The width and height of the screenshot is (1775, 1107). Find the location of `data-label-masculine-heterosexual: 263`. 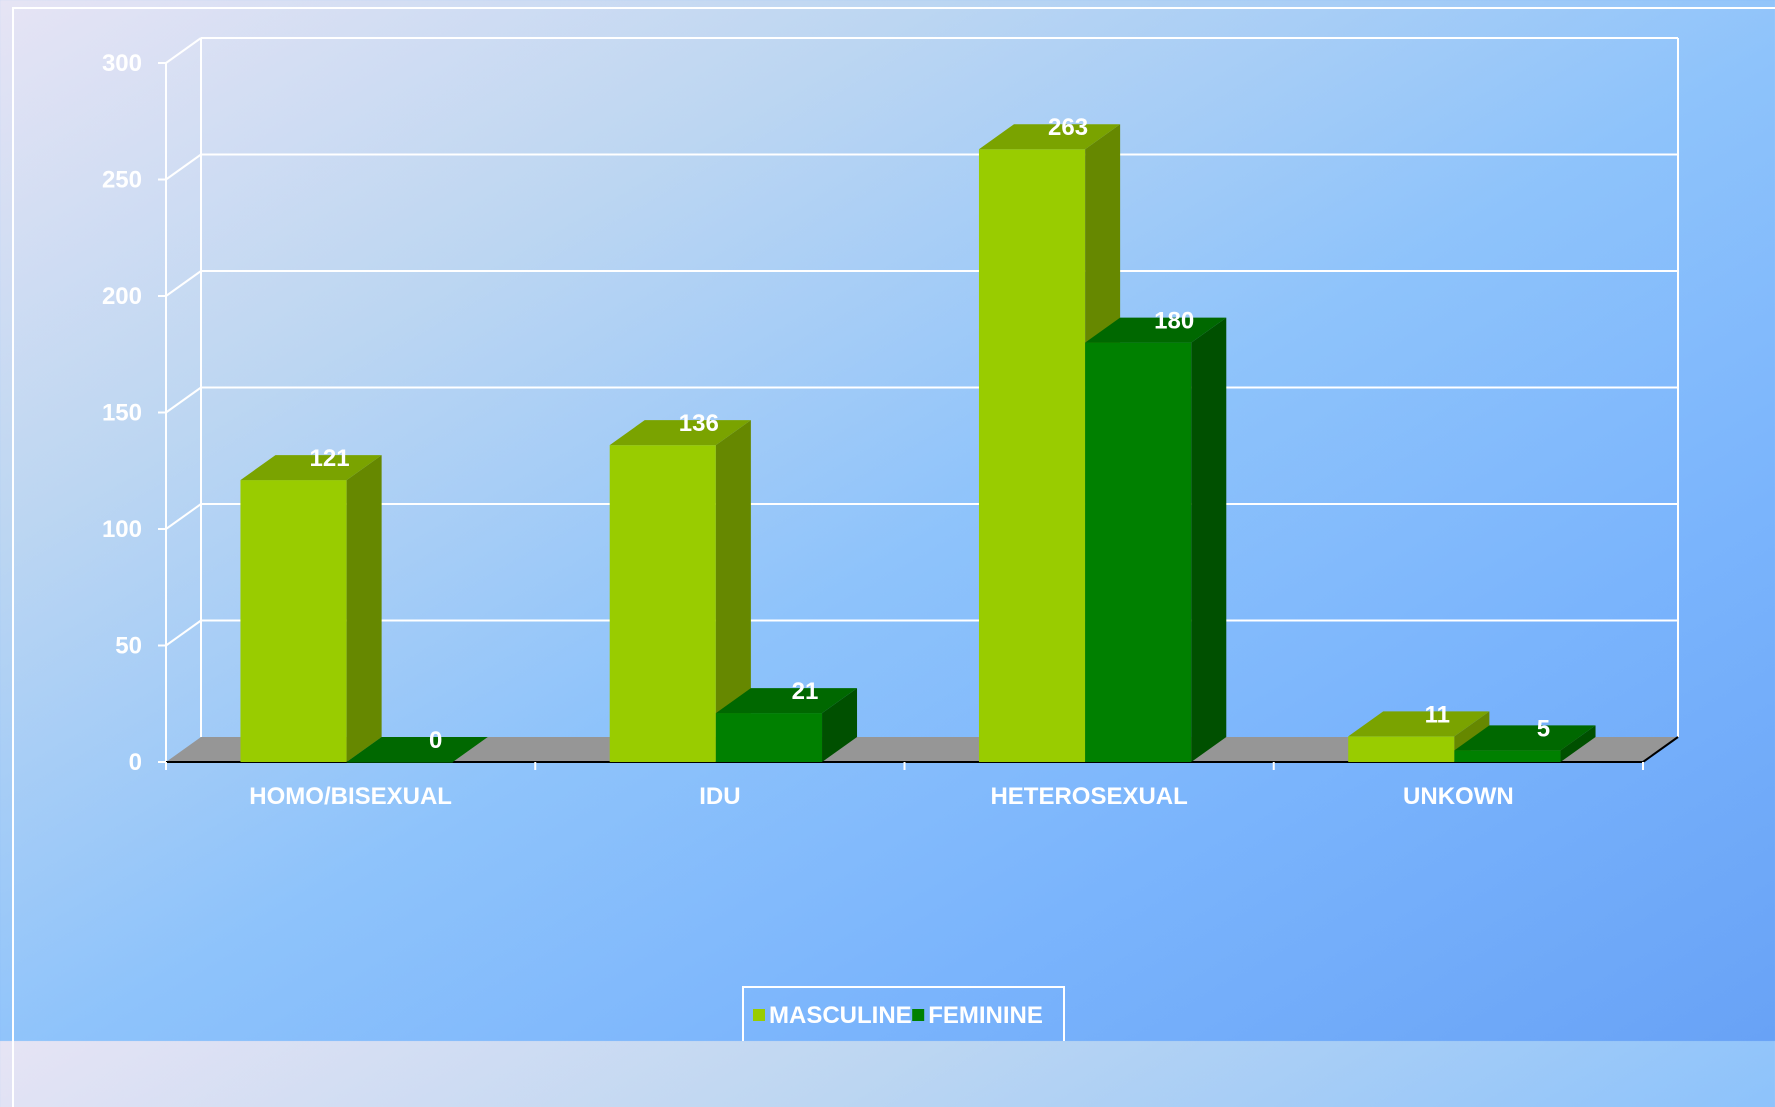

data-label-masculine-heterosexual: 263 is located at coordinates (1068, 127).